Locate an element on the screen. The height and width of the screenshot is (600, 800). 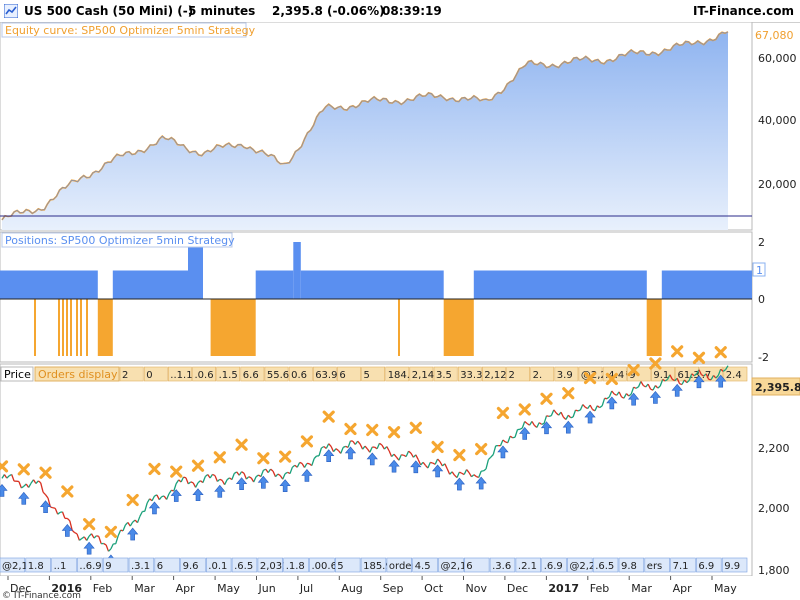
x-tick-label: Jun is located at coordinates (267, 588).